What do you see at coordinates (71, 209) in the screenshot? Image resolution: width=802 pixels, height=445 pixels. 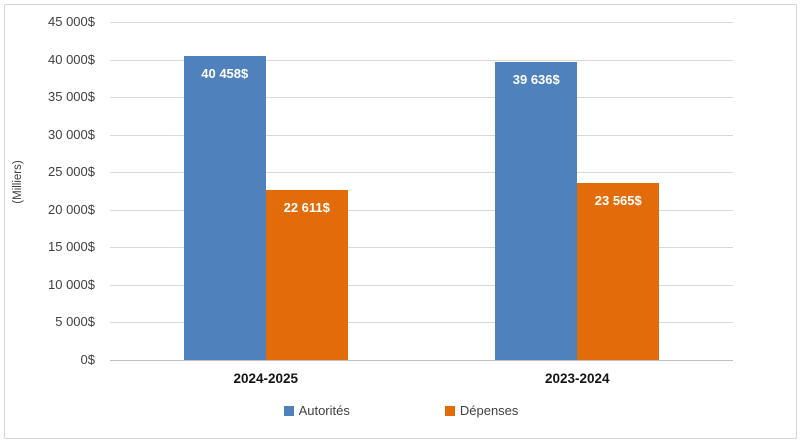 I see `y-tick-label: 20 000$` at bounding box center [71, 209].